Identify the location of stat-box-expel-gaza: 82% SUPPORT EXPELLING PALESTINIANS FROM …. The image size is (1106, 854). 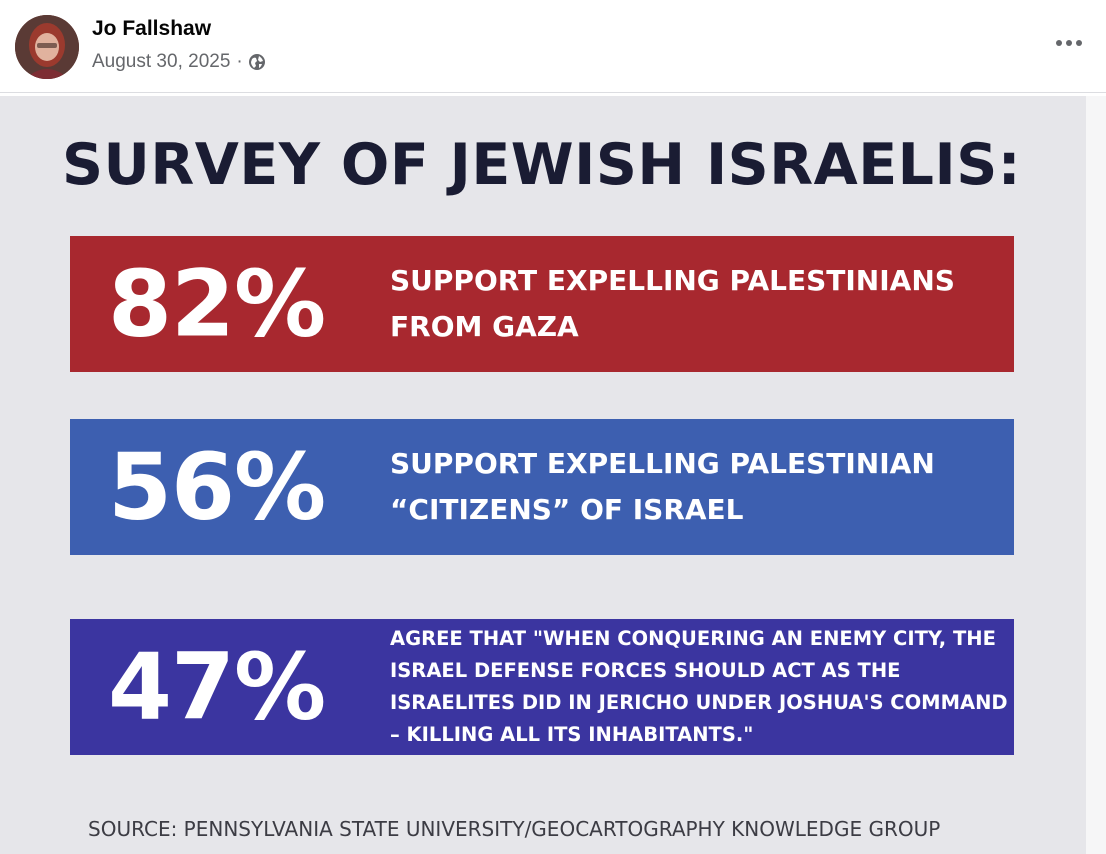
(542, 304).